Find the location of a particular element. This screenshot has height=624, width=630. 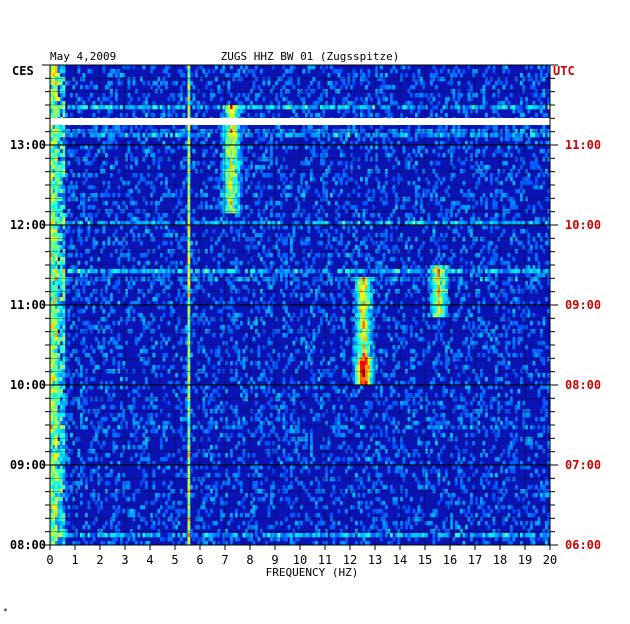

frequency-tick-label: 6 is located at coordinates (199, 560).